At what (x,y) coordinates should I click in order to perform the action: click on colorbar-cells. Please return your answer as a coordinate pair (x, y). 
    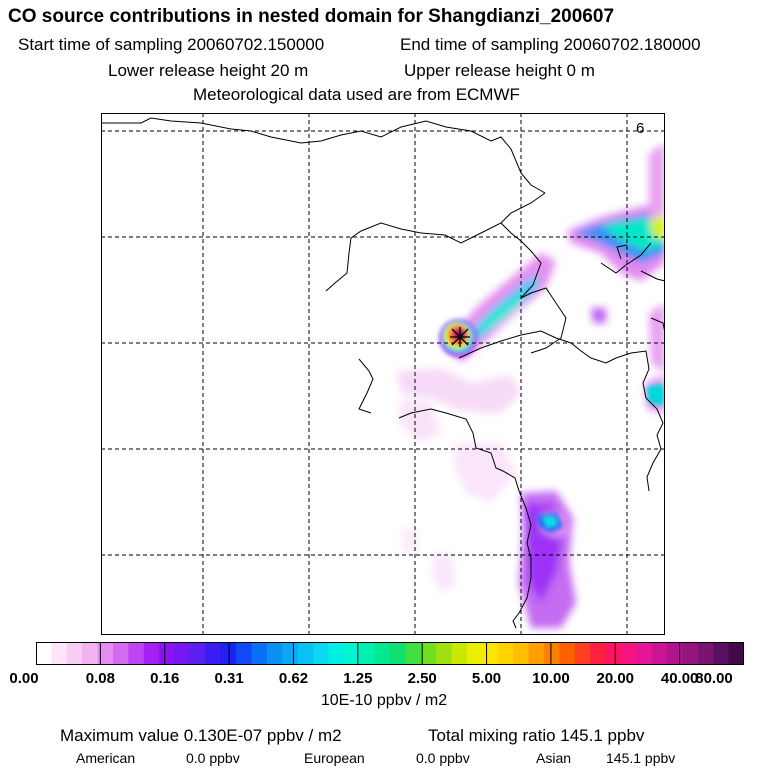
    Looking at the image, I should click on (390, 653).